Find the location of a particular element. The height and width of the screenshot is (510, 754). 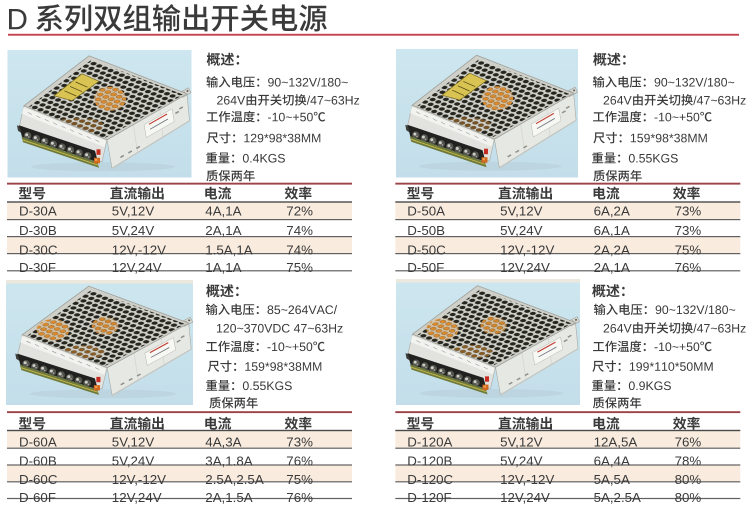

svg-text: 72% is located at coordinates (299, 210).